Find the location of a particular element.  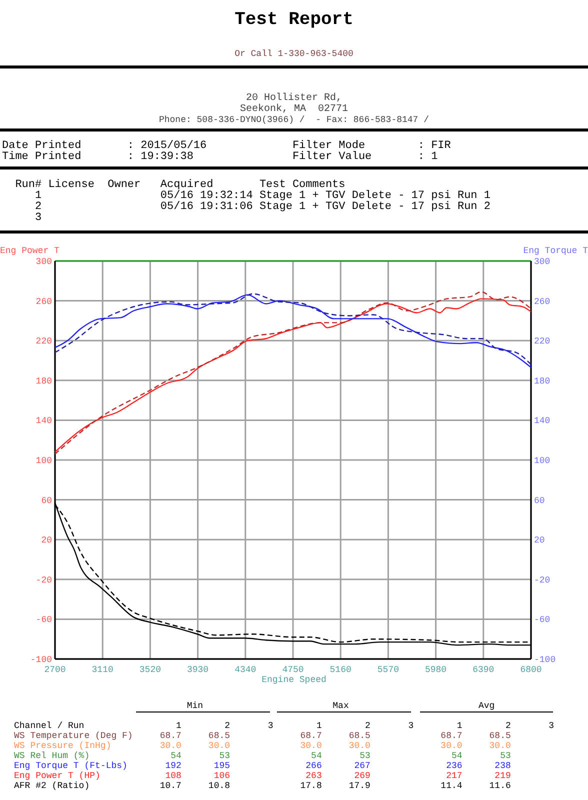

y-tick-label: 100 is located at coordinates (44, 461).